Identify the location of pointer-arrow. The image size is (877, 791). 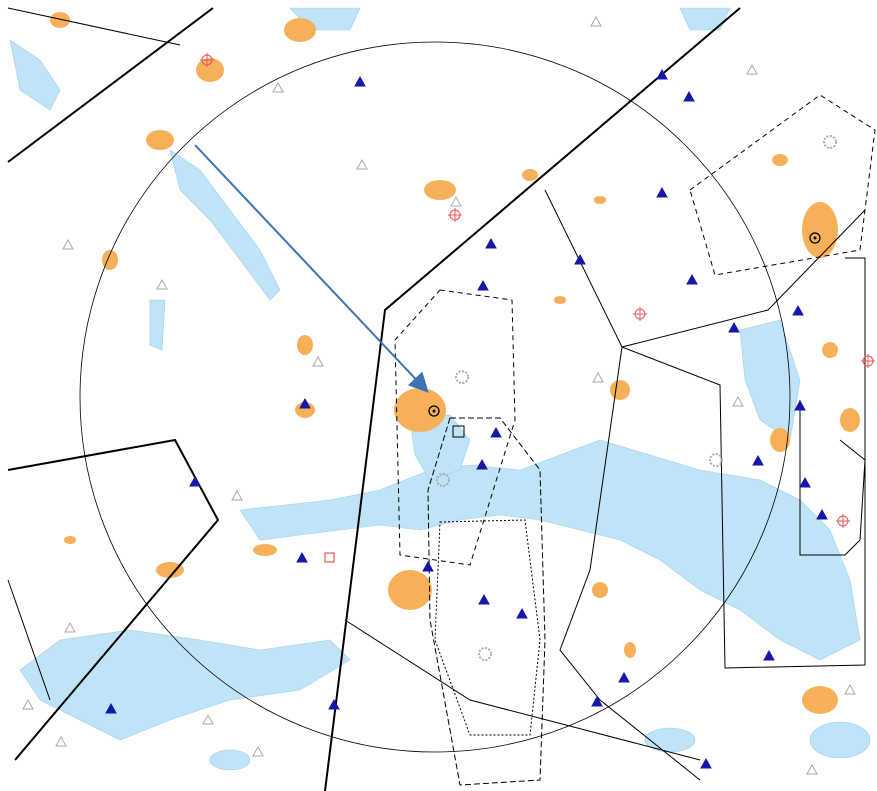
(311, 268).